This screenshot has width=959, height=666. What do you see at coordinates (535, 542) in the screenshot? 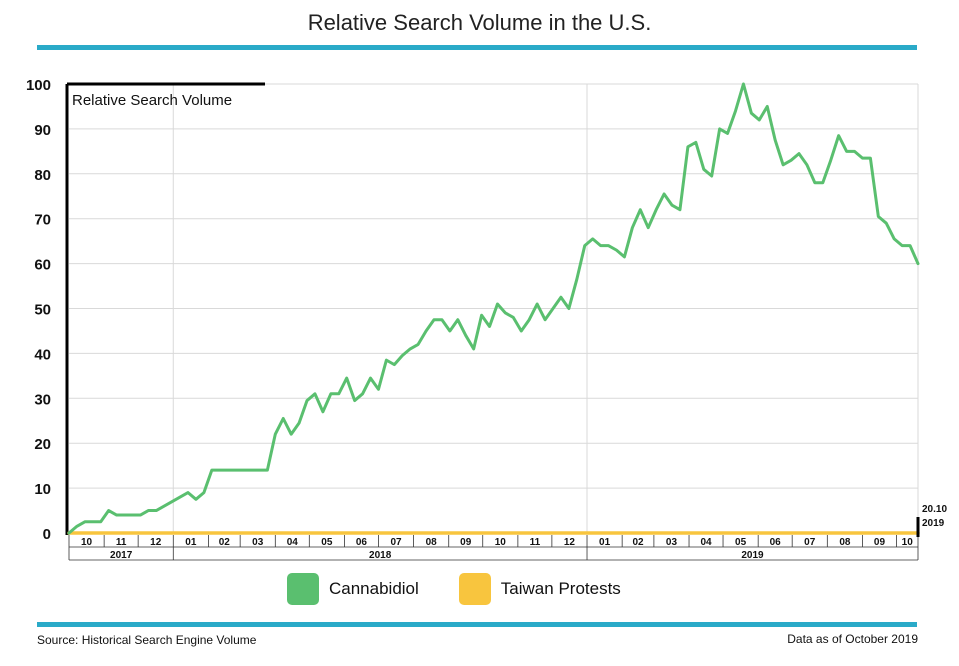
I see `x-tick-label-2018-11: 11` at bounding box center [535, 542].